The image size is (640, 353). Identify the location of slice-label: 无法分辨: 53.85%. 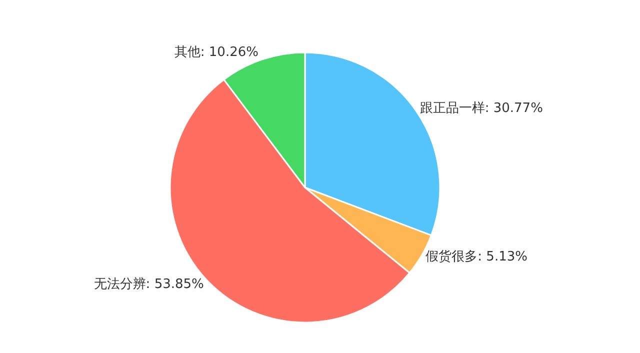
(149, 284).